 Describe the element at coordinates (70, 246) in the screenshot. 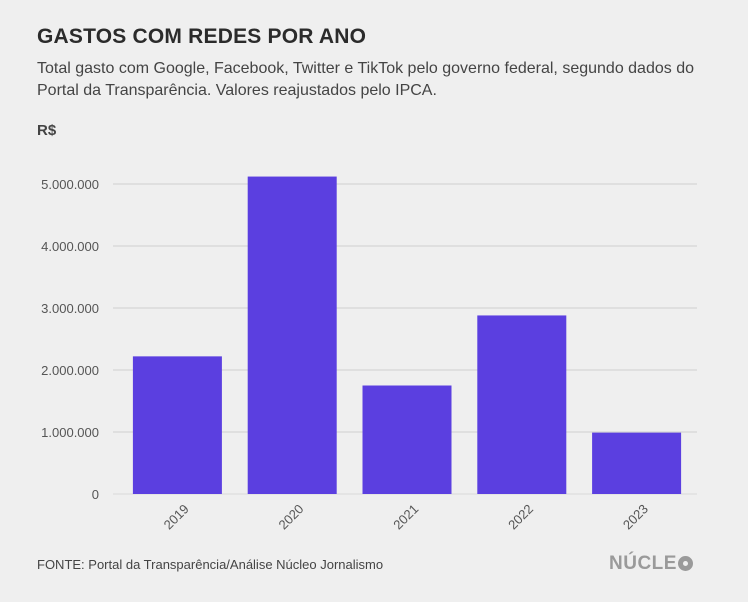

I see `y-tick-label: 4.000.000` at that location.